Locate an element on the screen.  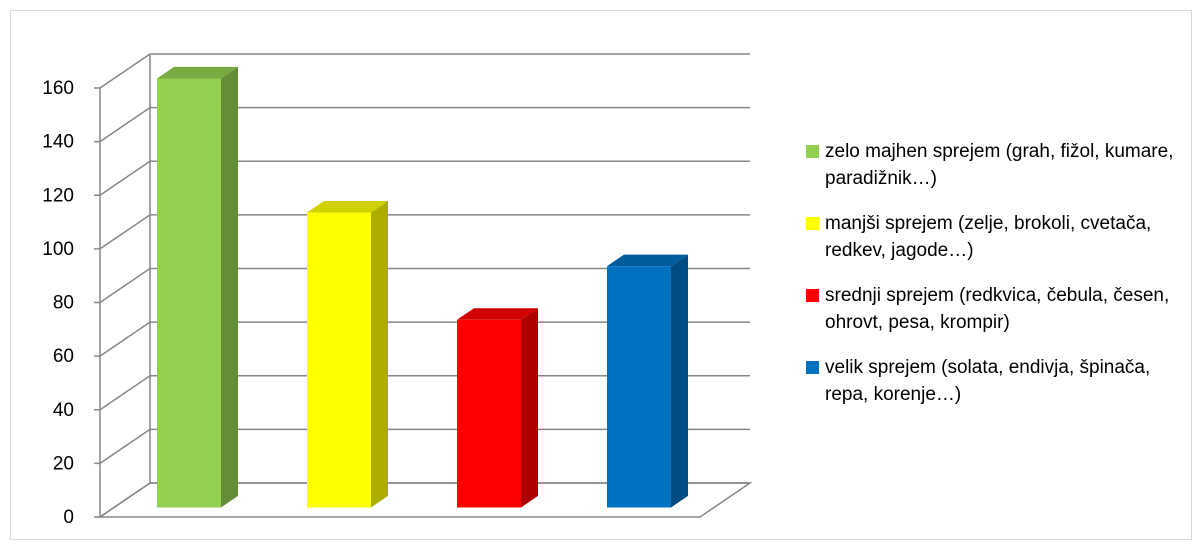
y-tick-label: 100 is located at coordinates (58, 249).